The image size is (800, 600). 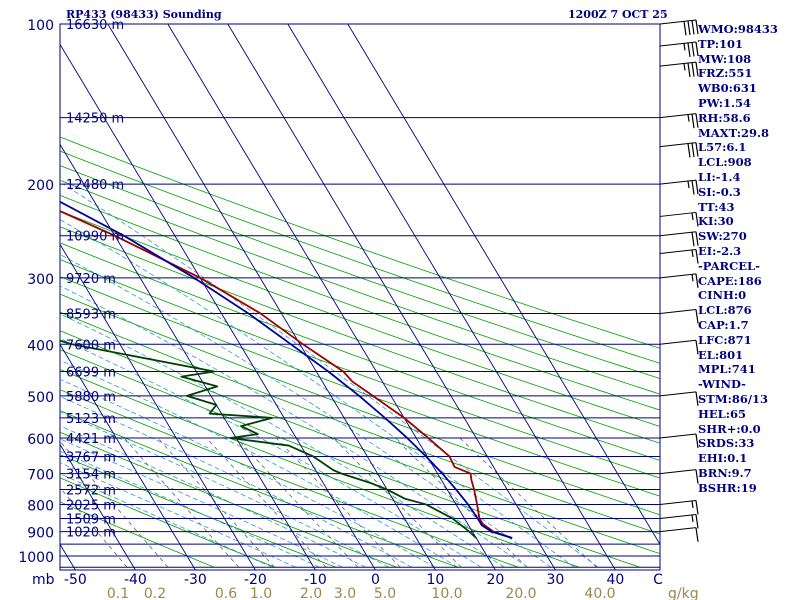 I want to click on index-entry: TP:101, so click(x=721, y=43).